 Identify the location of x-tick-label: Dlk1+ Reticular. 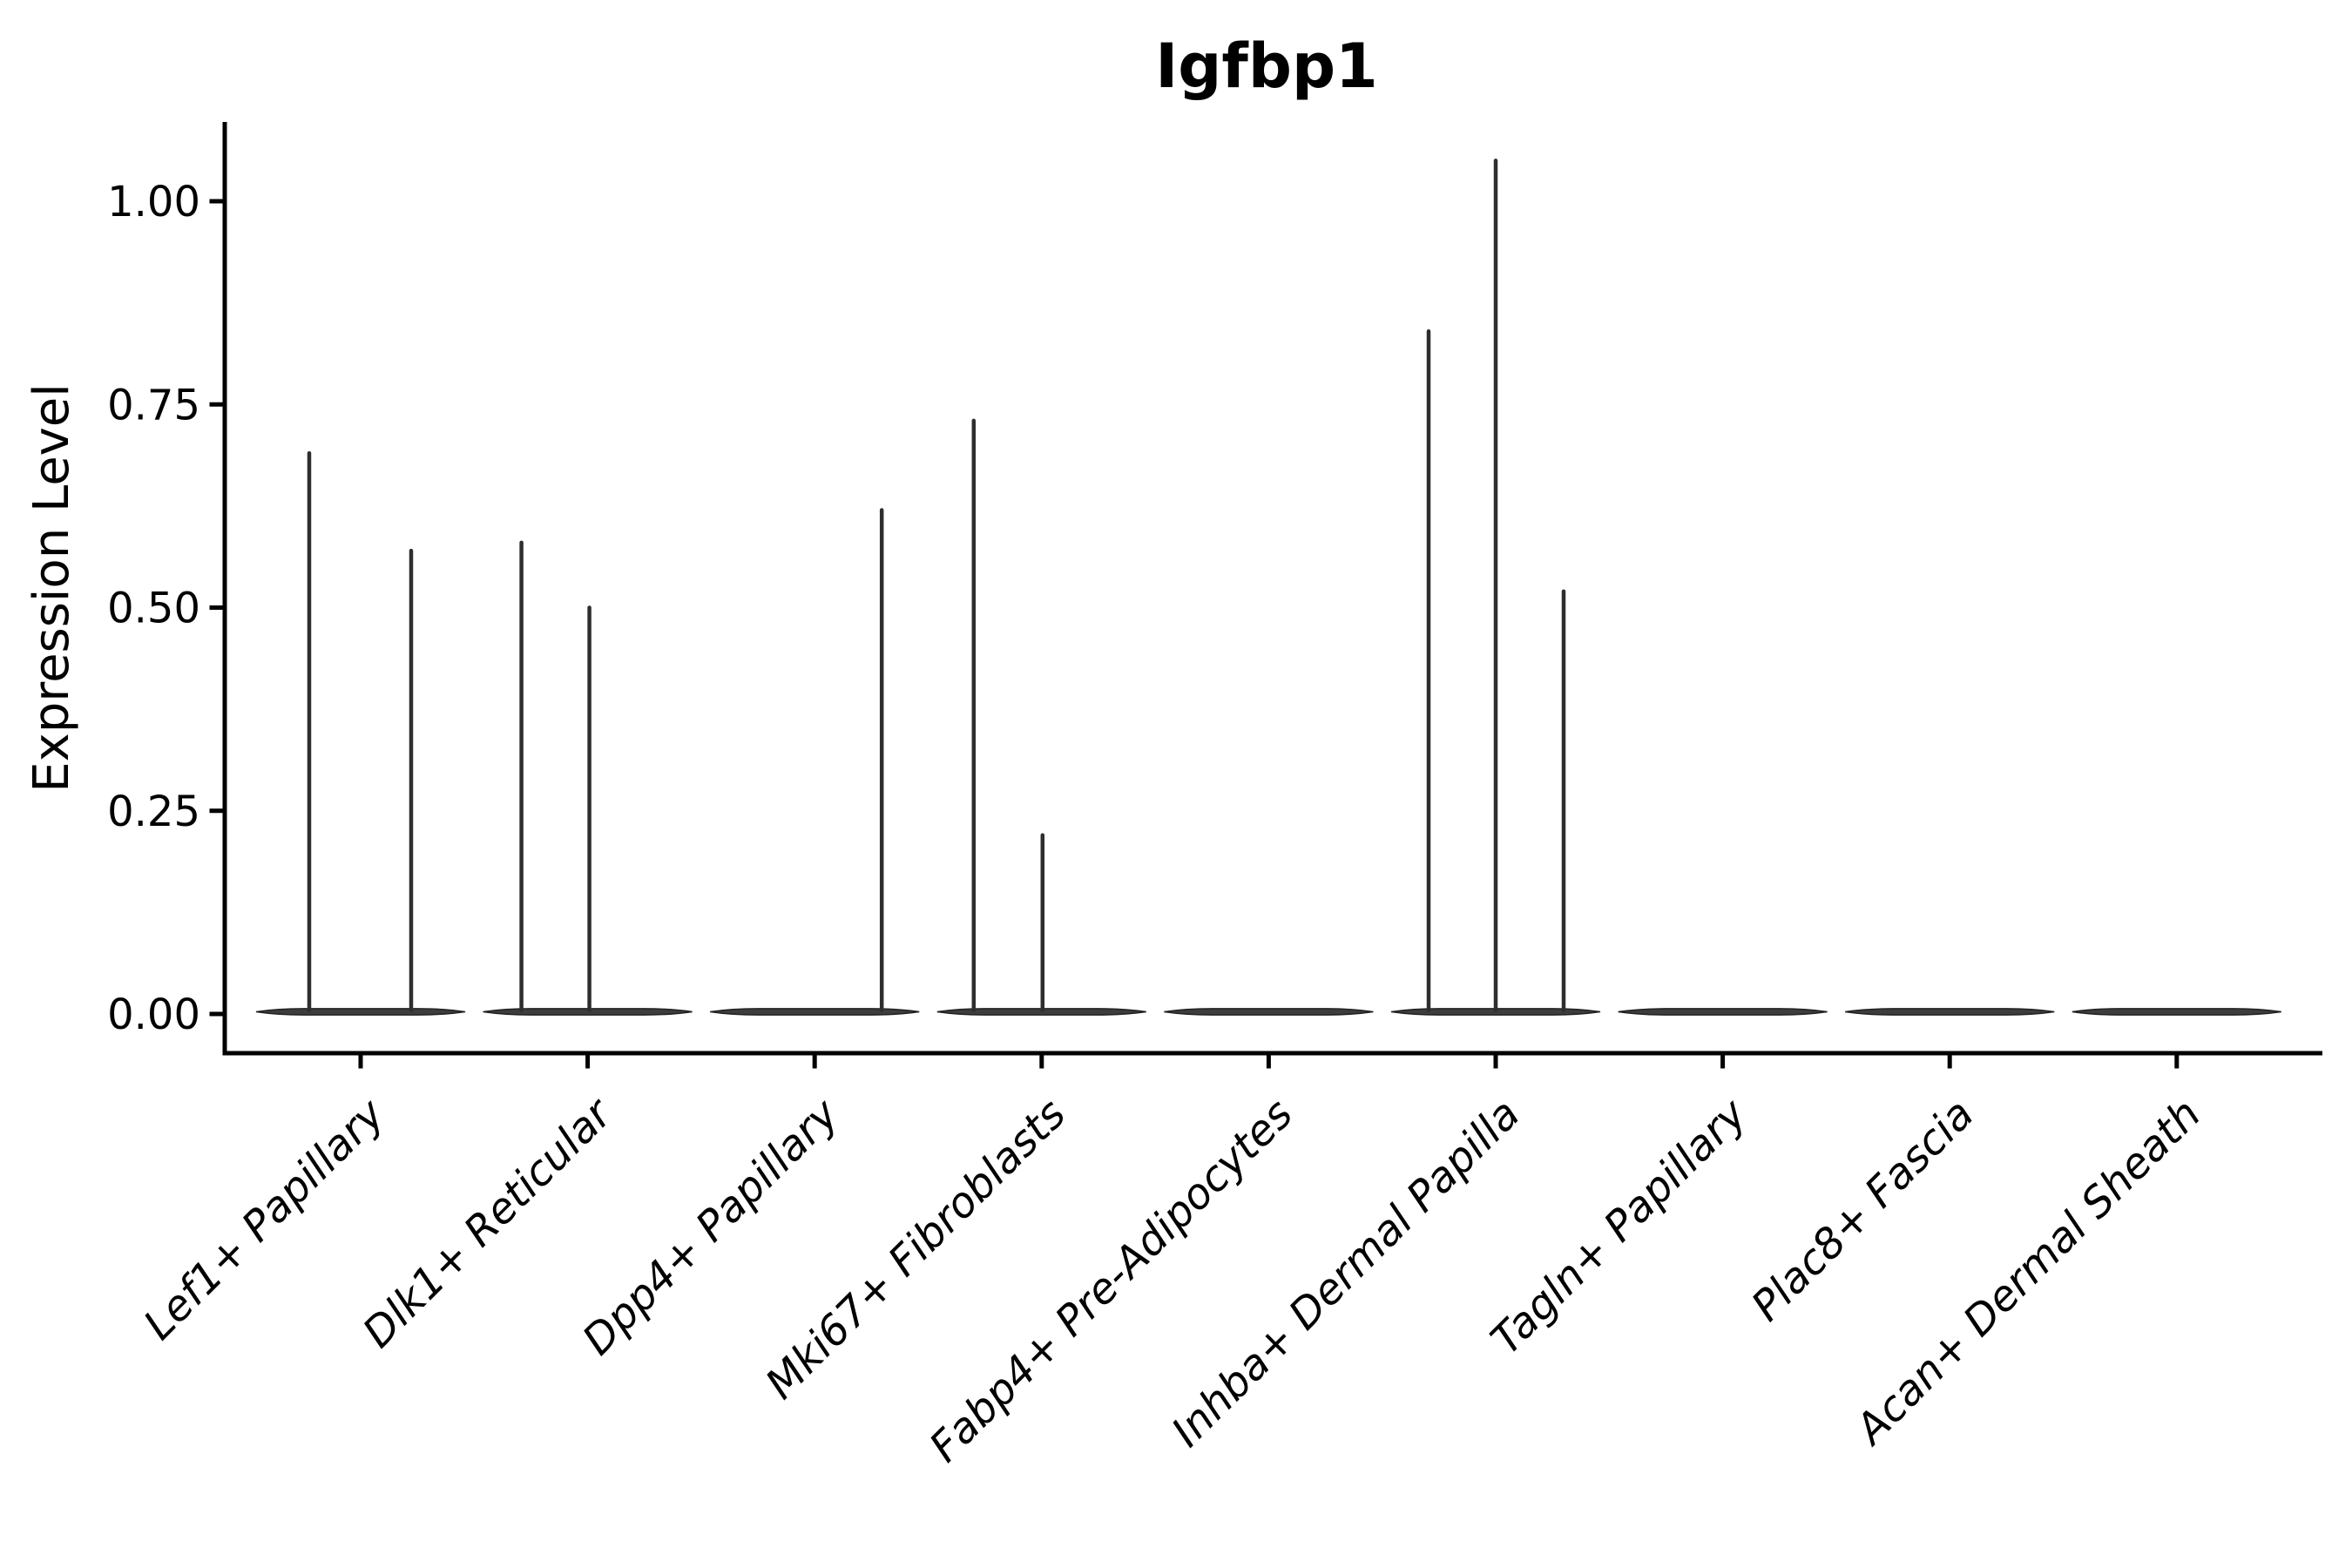
(489, 1223).